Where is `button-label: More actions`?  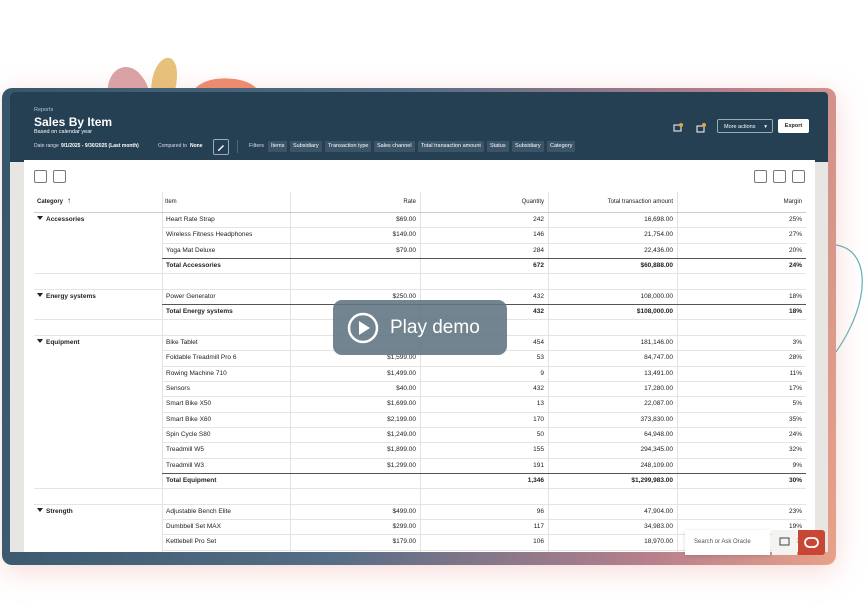 button-label: More actions is located at coordinates (740, 127).